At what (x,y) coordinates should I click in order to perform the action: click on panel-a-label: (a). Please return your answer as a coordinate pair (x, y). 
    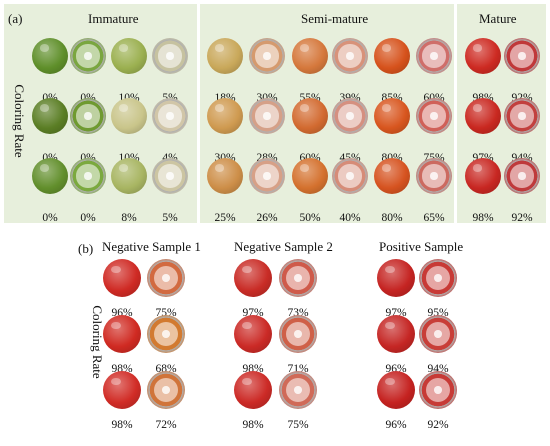
    Looking at the image, I should click on (15, 18).